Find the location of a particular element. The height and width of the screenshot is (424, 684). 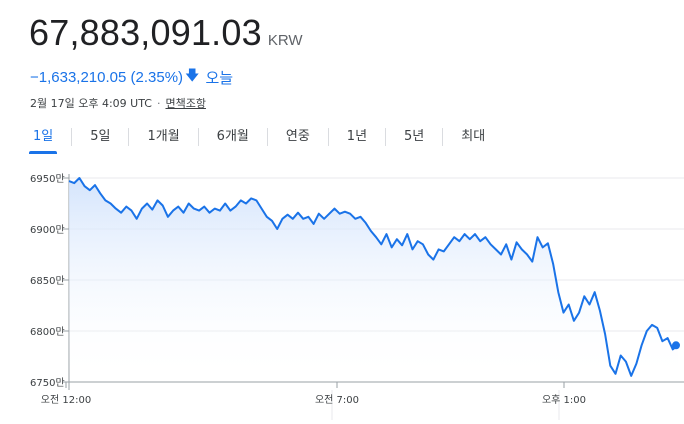

y-tick-label: 6900만 is located at coordinates (47, 230).